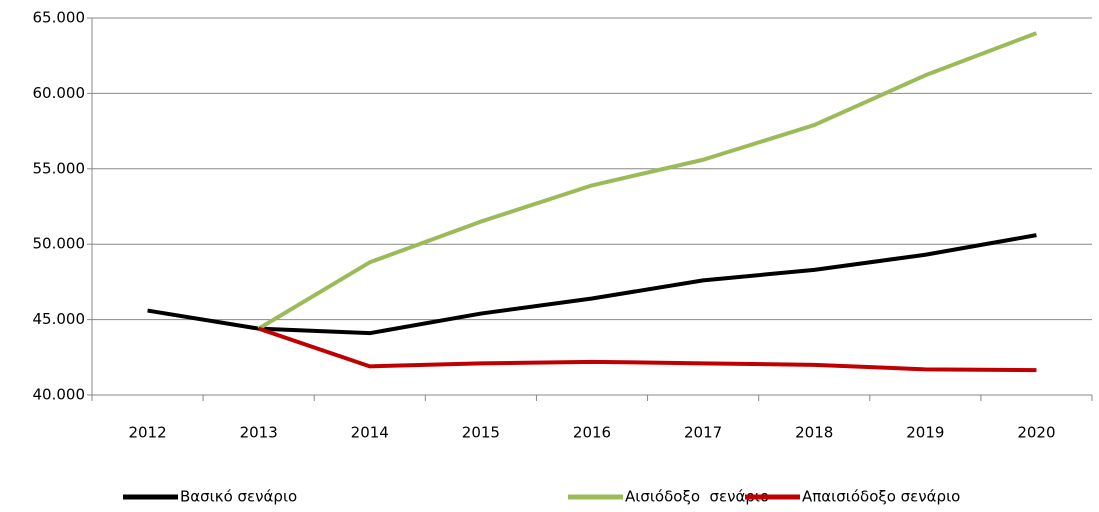 The width and height of the screenshot is (1099, 512). I want to click on x-tick-label: 2013, so click(259, 433).